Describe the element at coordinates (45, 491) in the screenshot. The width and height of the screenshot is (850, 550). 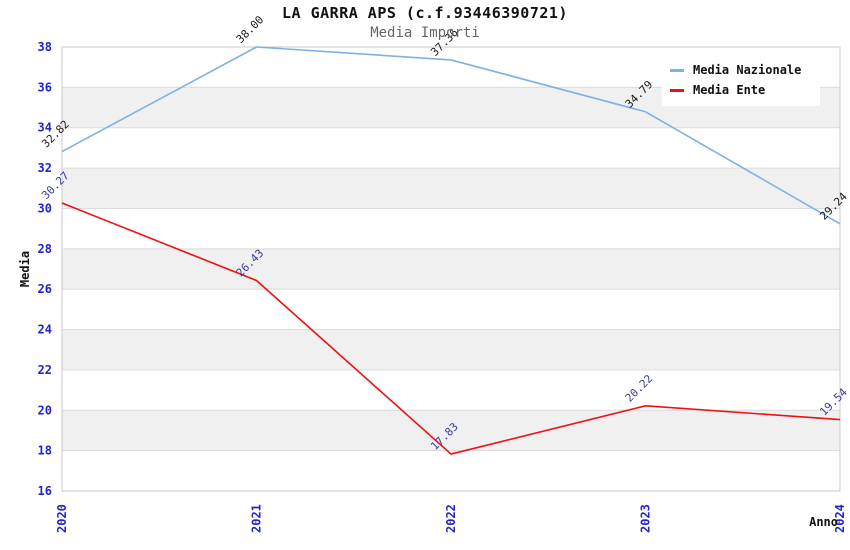
I see `y-tick-label: 16` at that location.